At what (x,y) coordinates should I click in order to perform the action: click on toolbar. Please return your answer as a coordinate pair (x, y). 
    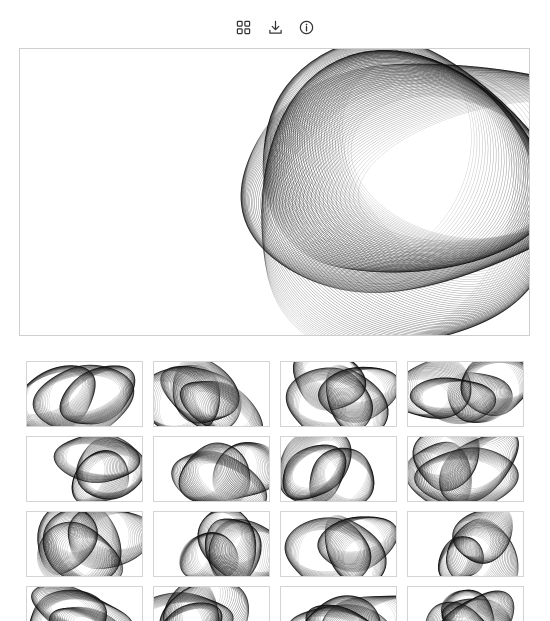
    Looking at the image, I should click on (275, 27).